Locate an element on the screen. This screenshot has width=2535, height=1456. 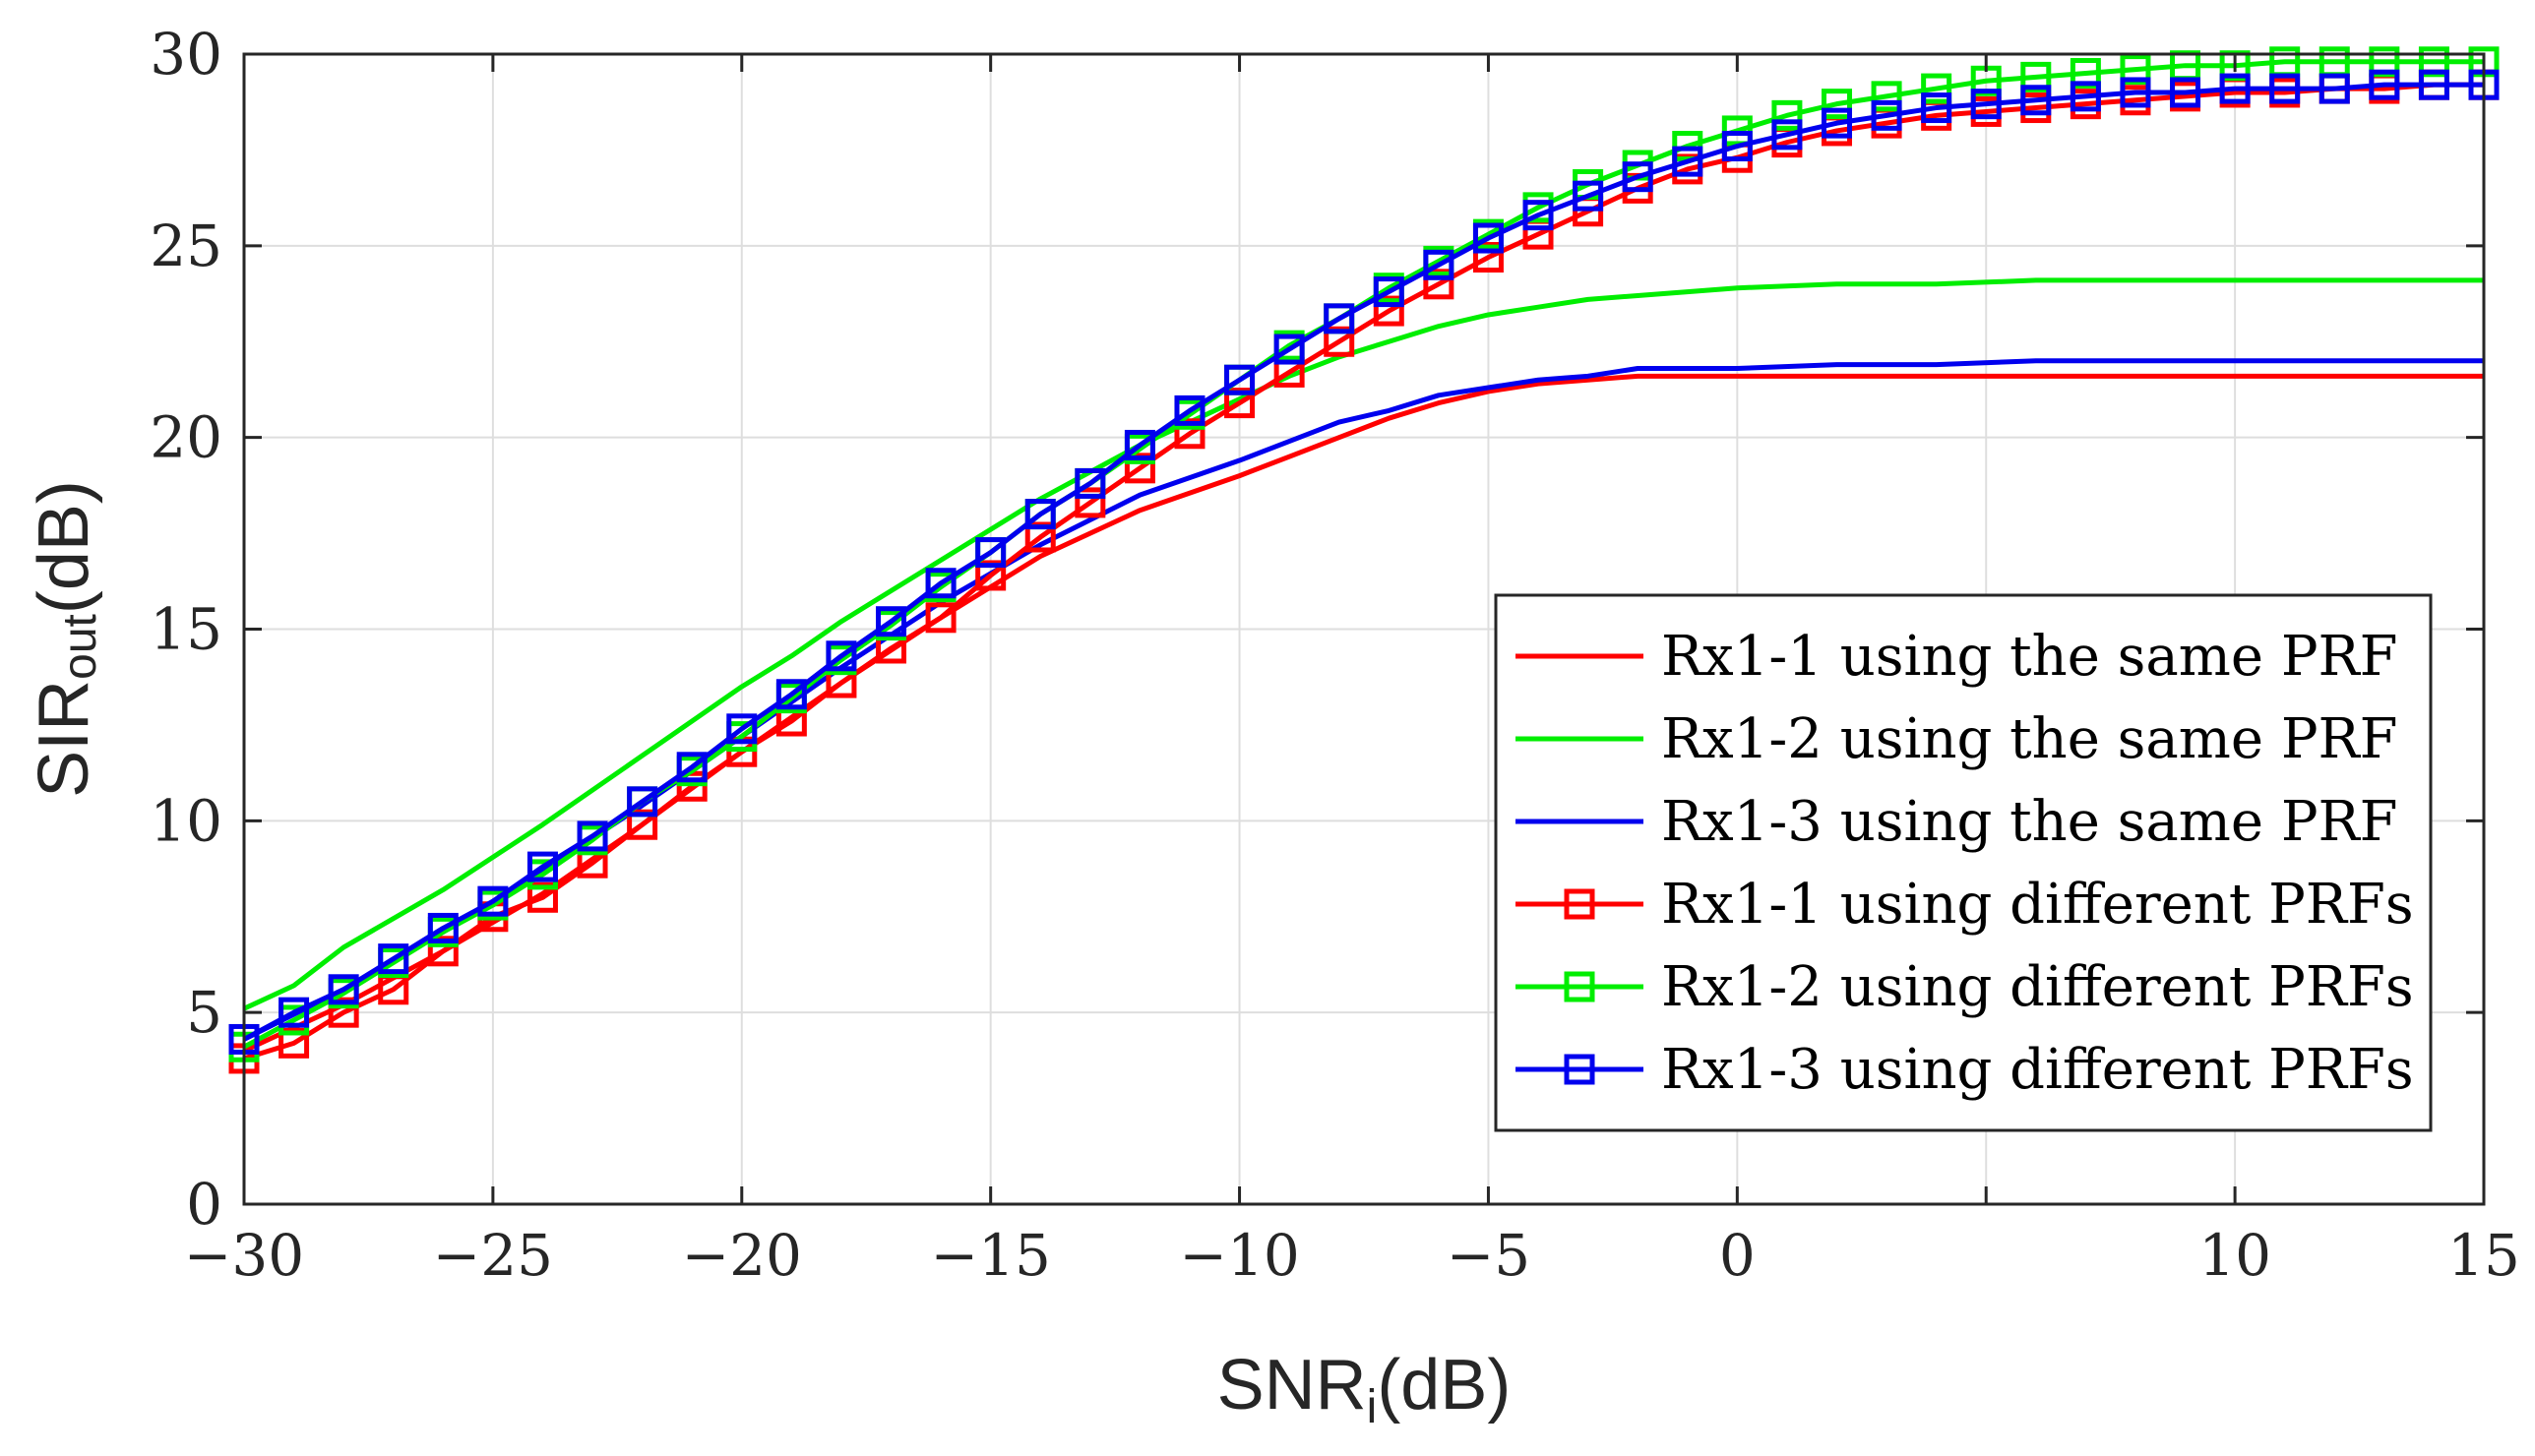
y-tick-label: 0 is located at coordinates (204, 1204).